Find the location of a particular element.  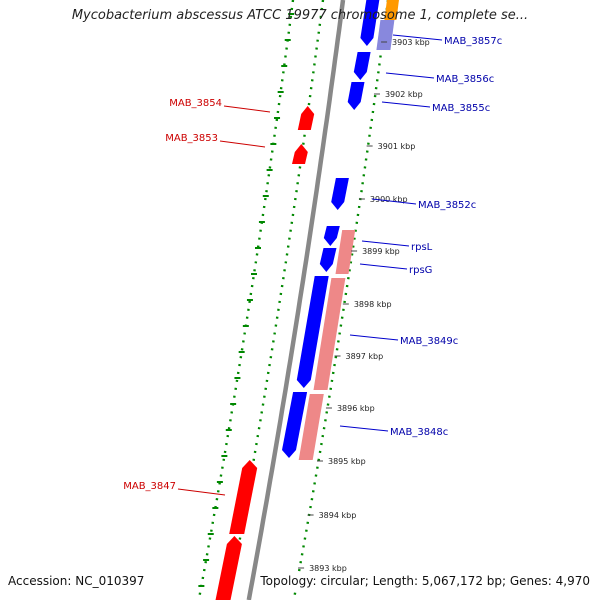

gene-arrow-mab-3852c is located at coordinates (340, 194).